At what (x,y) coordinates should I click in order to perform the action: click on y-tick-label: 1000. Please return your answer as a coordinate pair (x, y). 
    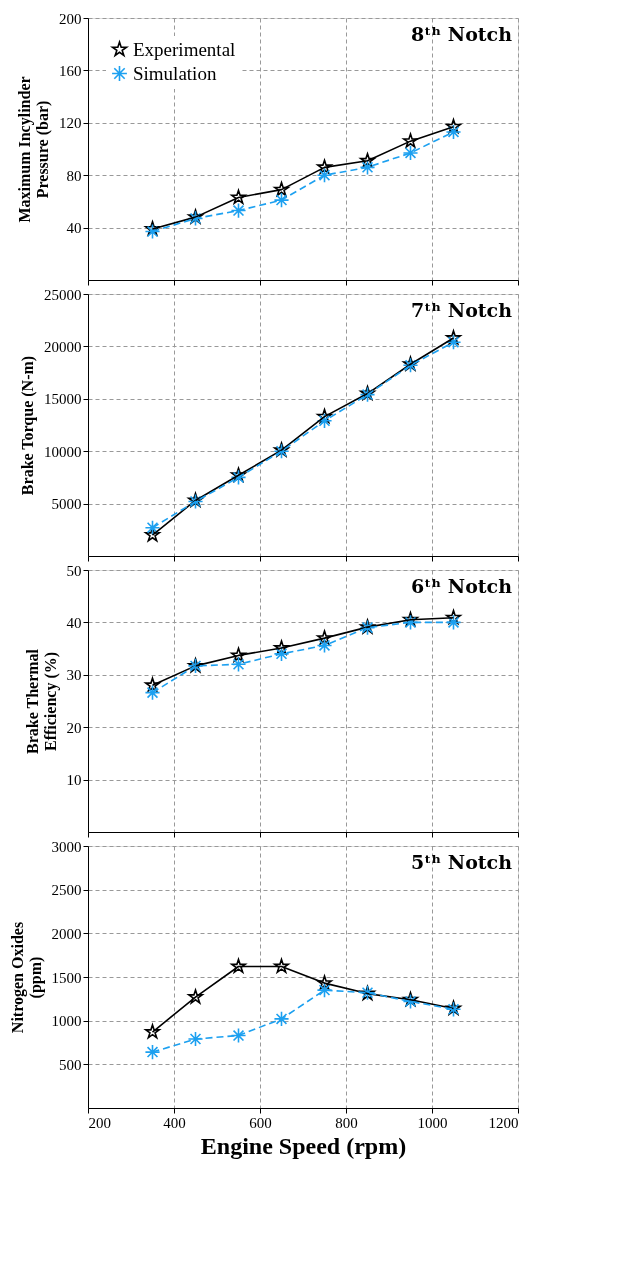
    Looking at the image, I should click on (66, 1021).